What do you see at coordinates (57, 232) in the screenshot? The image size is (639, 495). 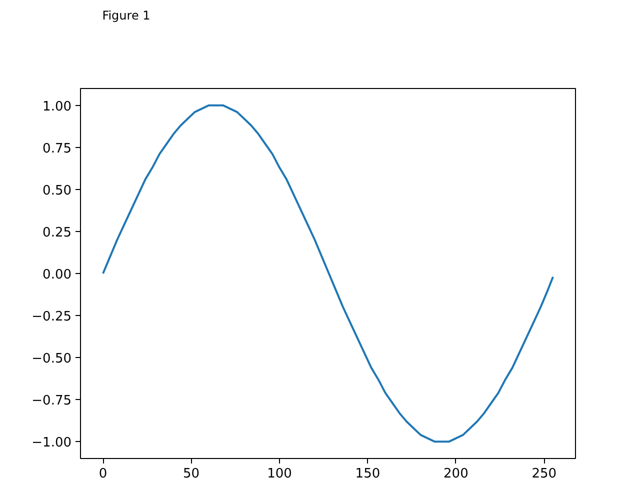 I see `y-tick-label: 0.25` at bounding box center [57, 232].